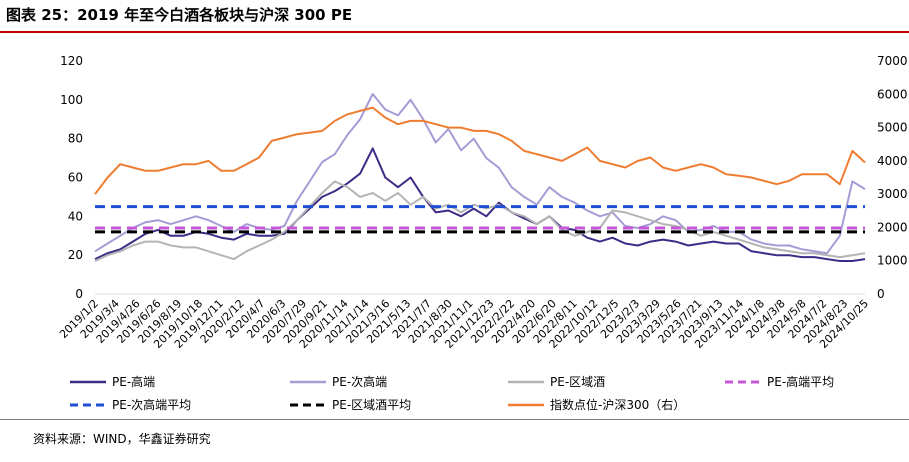  Describe the element at coordinates (881, 294) in the screenshot. I see `y-right-tick-label: 0` at that location.